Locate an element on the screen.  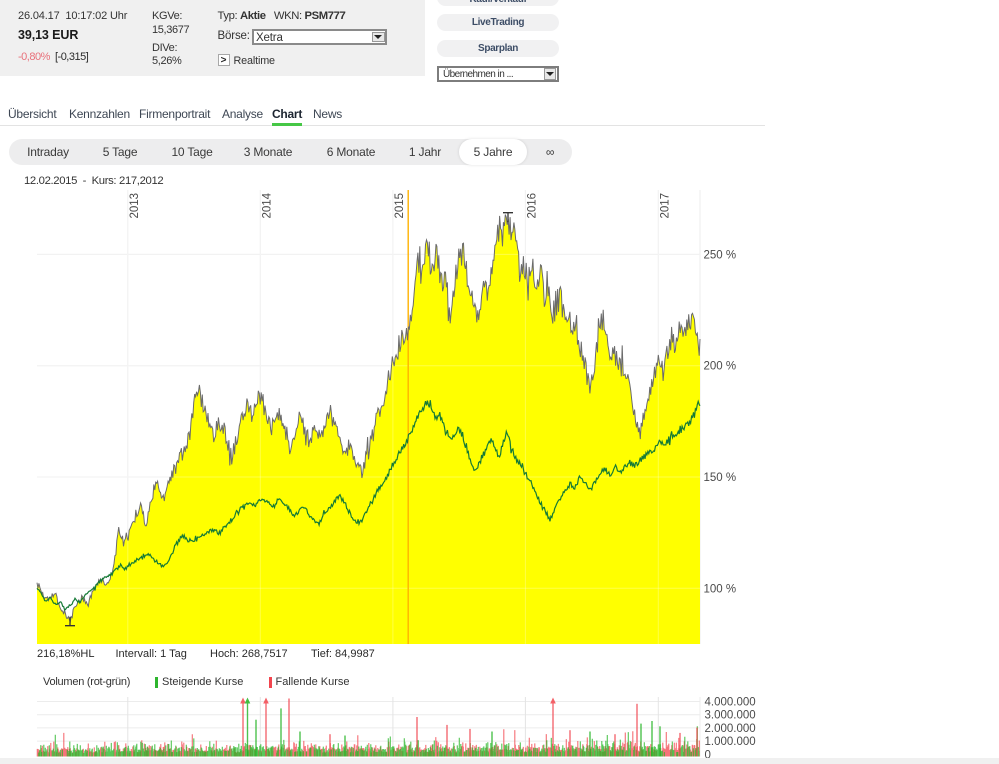
svg-text: 1.000.000 is located at coordinates (730, 742).